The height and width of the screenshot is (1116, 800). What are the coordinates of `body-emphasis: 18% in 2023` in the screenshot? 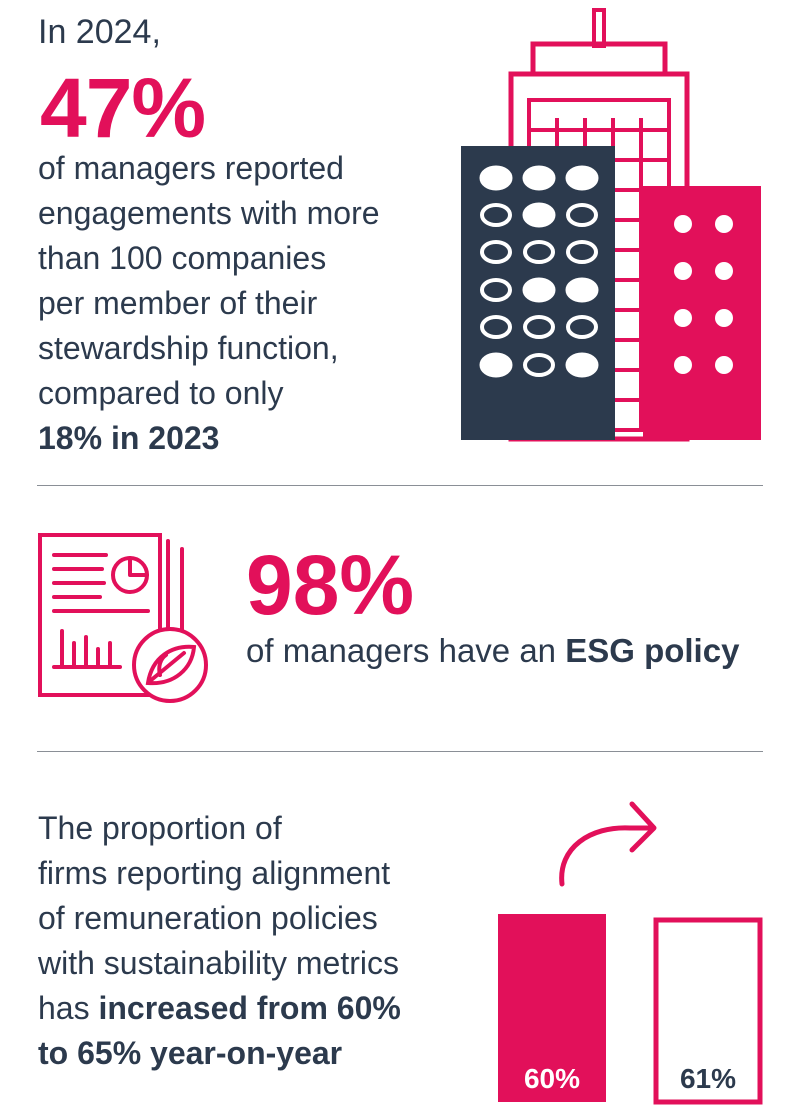 It's located at (129, 438).